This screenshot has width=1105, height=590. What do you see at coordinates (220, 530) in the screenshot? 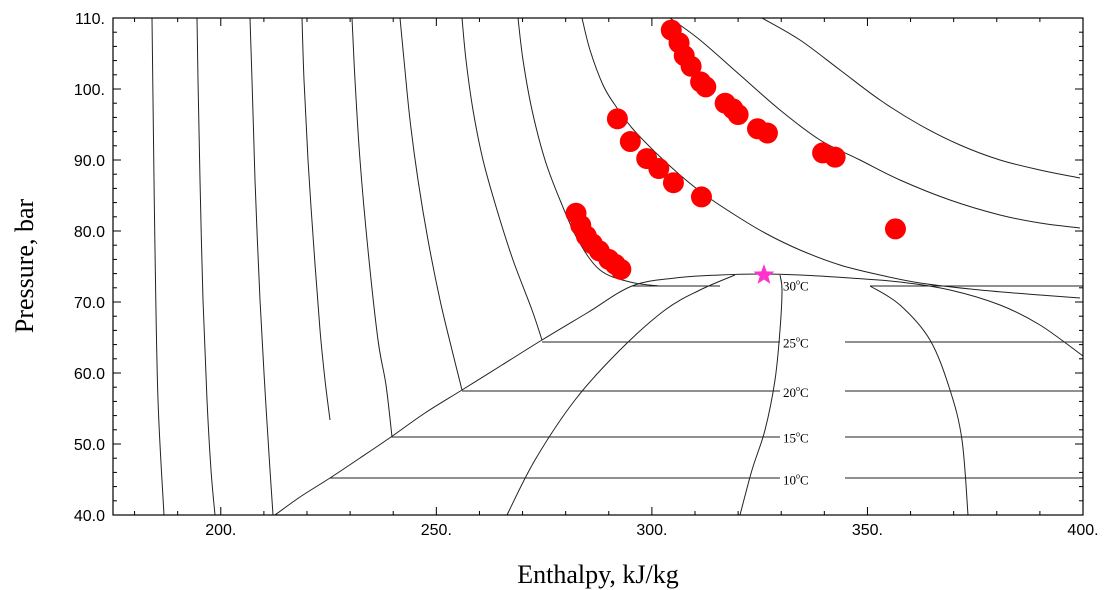
I see `x-tick-label: 200.` at bounding box center [220, 530].